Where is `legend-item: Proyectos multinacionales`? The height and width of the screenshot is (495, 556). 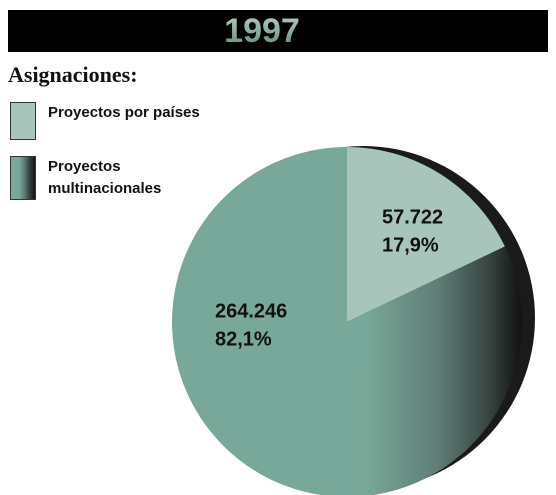
legend-item: Proyectos multinacionales is located at coordinates (104, 178).